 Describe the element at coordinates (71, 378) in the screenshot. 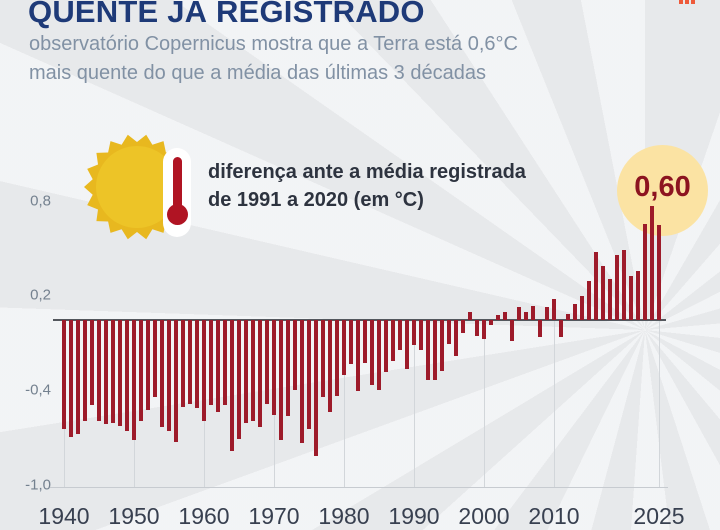

I see `bar-1941` at that location.